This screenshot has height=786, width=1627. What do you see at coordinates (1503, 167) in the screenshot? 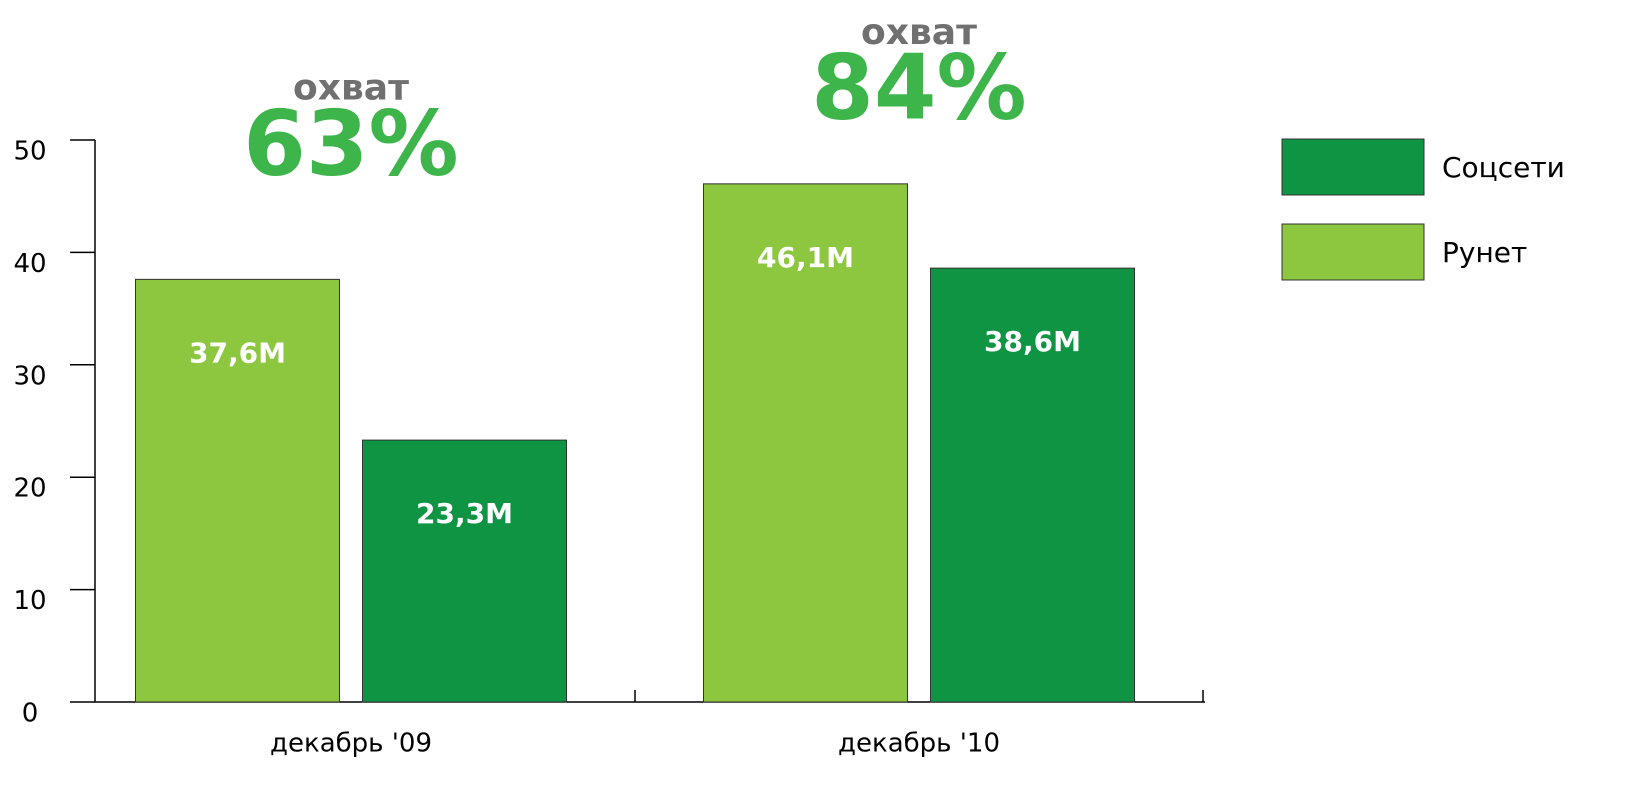
I see `legend-label: Соцсети` at bounding box center [1503, 167].